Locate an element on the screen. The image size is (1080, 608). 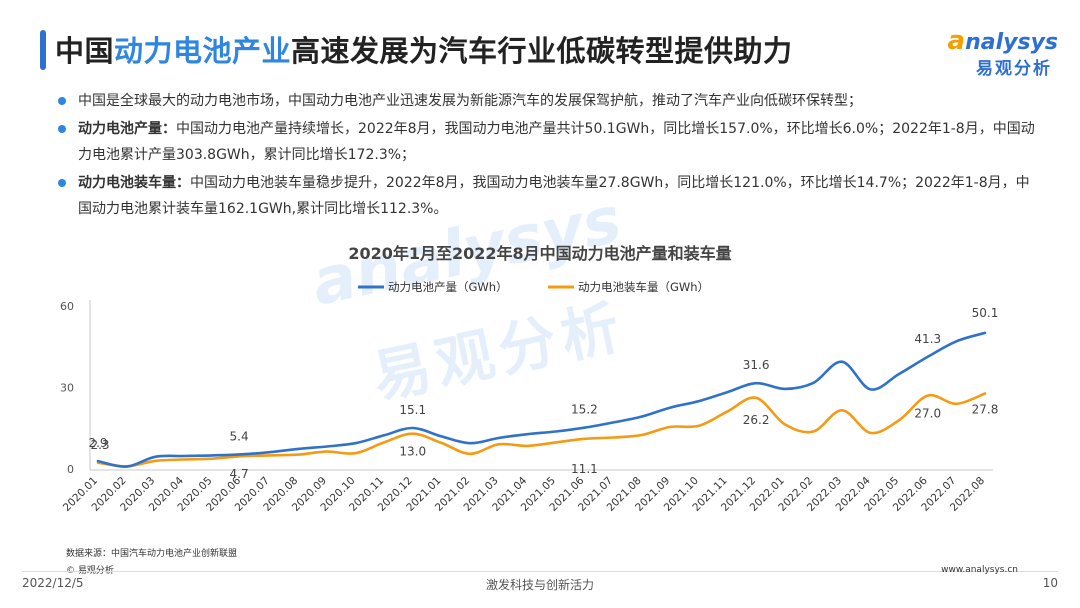
legend-label: 动力电池产量（GWh） is located at coordinates (448, 287).